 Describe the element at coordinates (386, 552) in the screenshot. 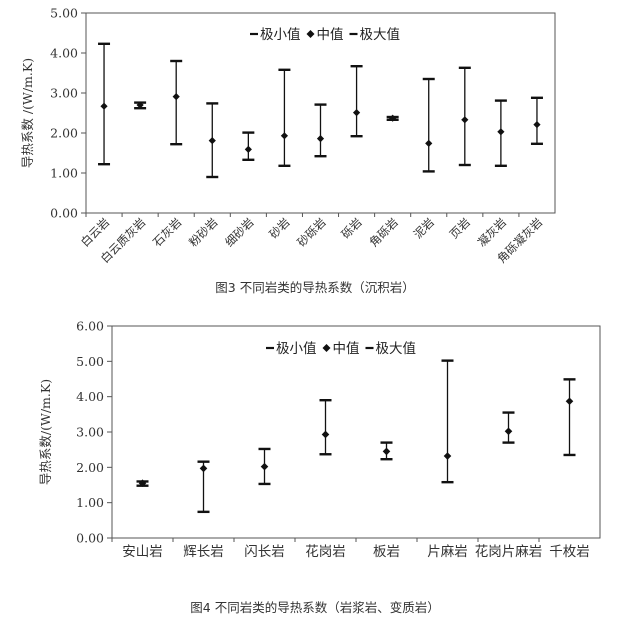

I see `x-tick-label: 板岩` at that location.